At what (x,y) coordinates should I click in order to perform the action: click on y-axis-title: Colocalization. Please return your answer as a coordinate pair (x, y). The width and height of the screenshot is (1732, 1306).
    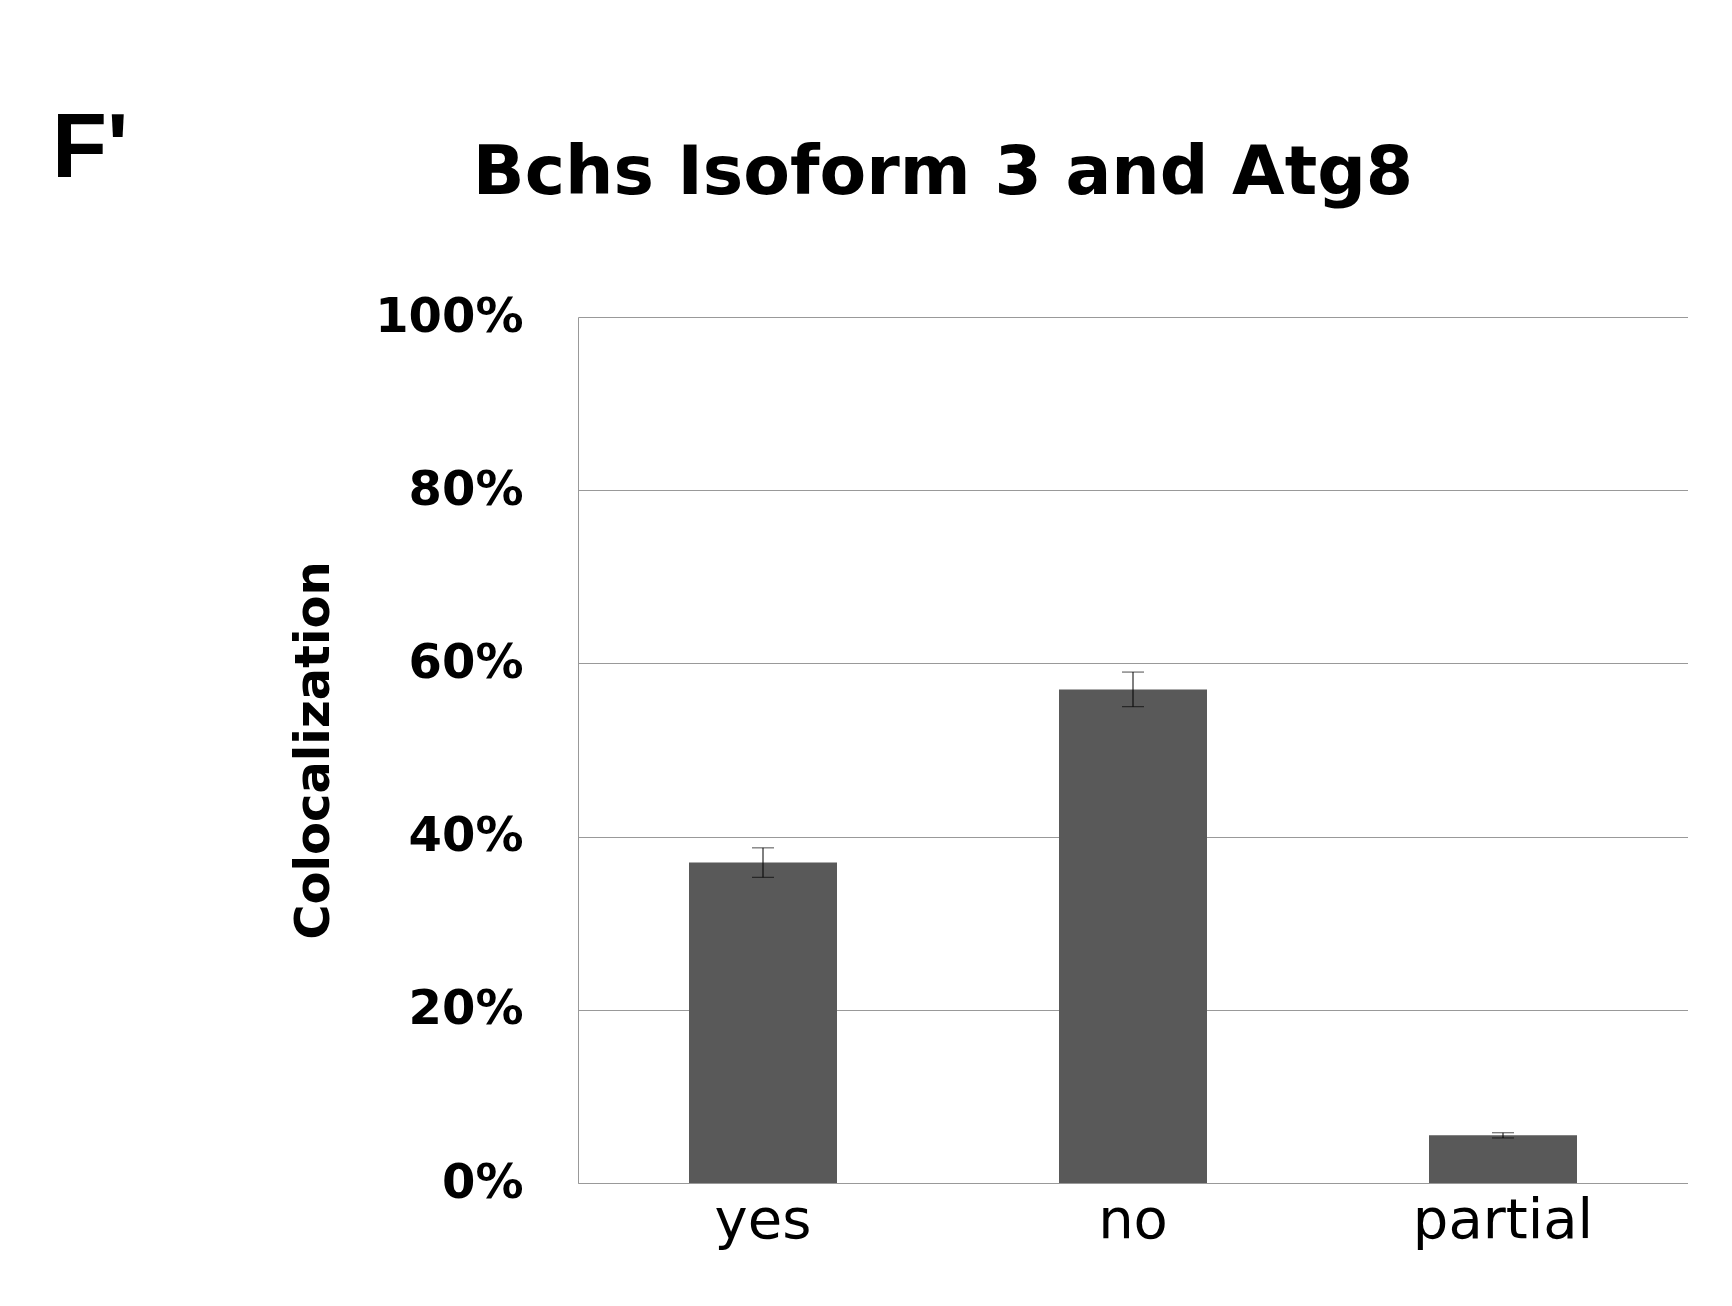
    Looking at the image, I should click on (311, 750).